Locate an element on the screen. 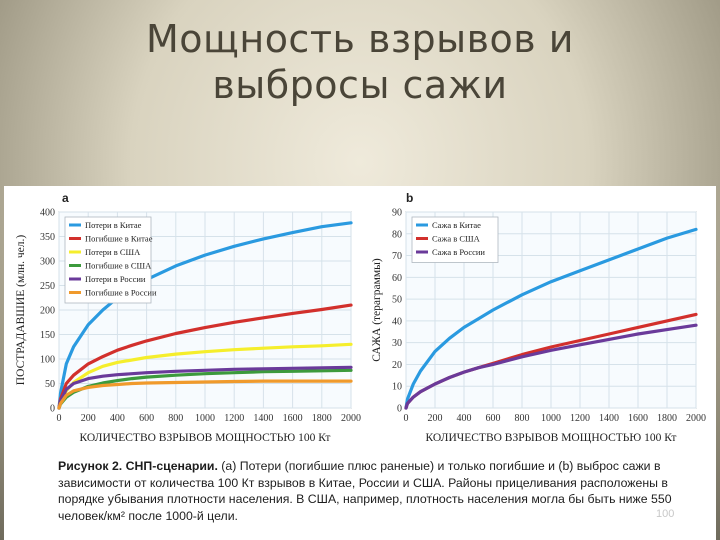 Image resolution: width=720 pixels, height=540 pixels. y-tick-label: 10 is located at coordinates (397, 387).